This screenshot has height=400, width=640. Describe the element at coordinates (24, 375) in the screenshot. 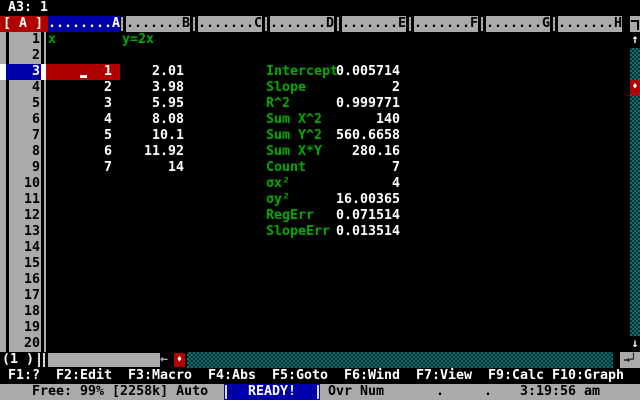

I see `fkey-F1: F1:?` at that location.